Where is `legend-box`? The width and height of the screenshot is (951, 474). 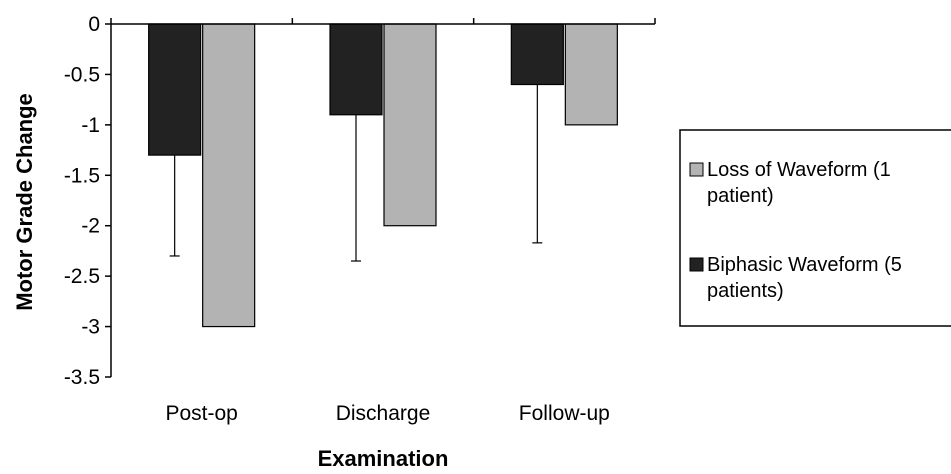
legend-box is located at coordinates (815, 228).